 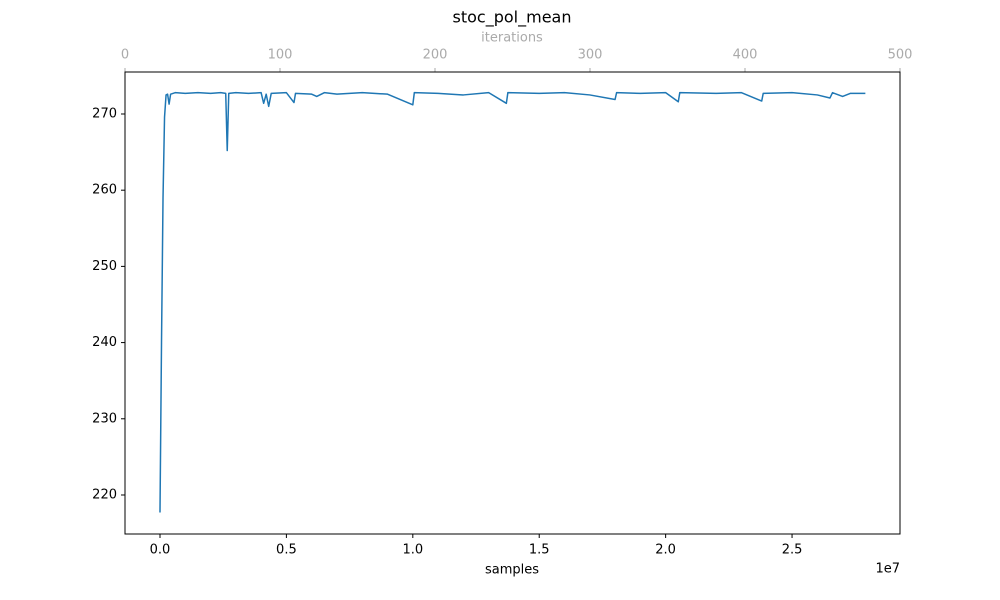 What do you see at coordinates (539, 550) in the screenshot?
I see `x-tick-label: 1.5` at bounding box center [539, 550].